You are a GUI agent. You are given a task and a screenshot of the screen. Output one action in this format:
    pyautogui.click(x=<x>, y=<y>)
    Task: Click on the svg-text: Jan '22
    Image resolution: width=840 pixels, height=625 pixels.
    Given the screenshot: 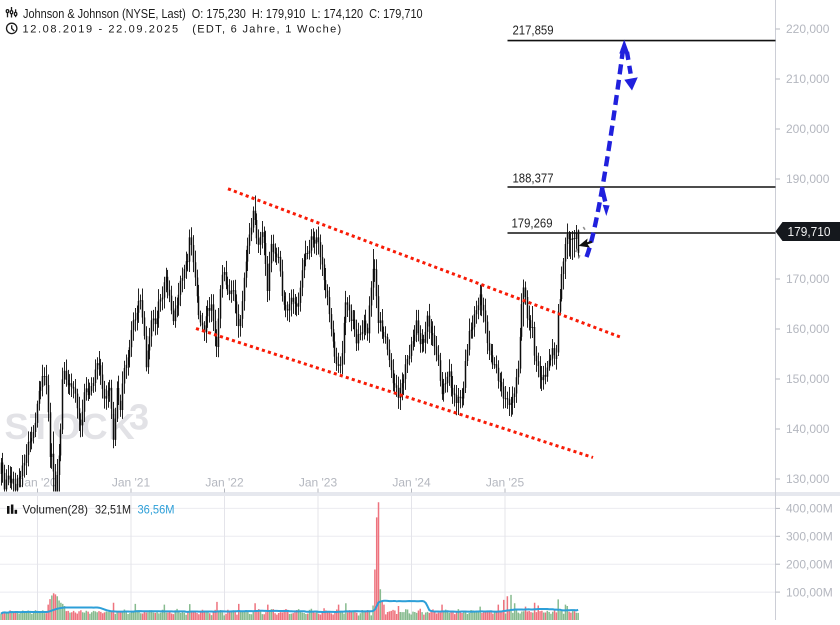 What is the action you would take?
    pyautogui.click(x=224, y=483)
    